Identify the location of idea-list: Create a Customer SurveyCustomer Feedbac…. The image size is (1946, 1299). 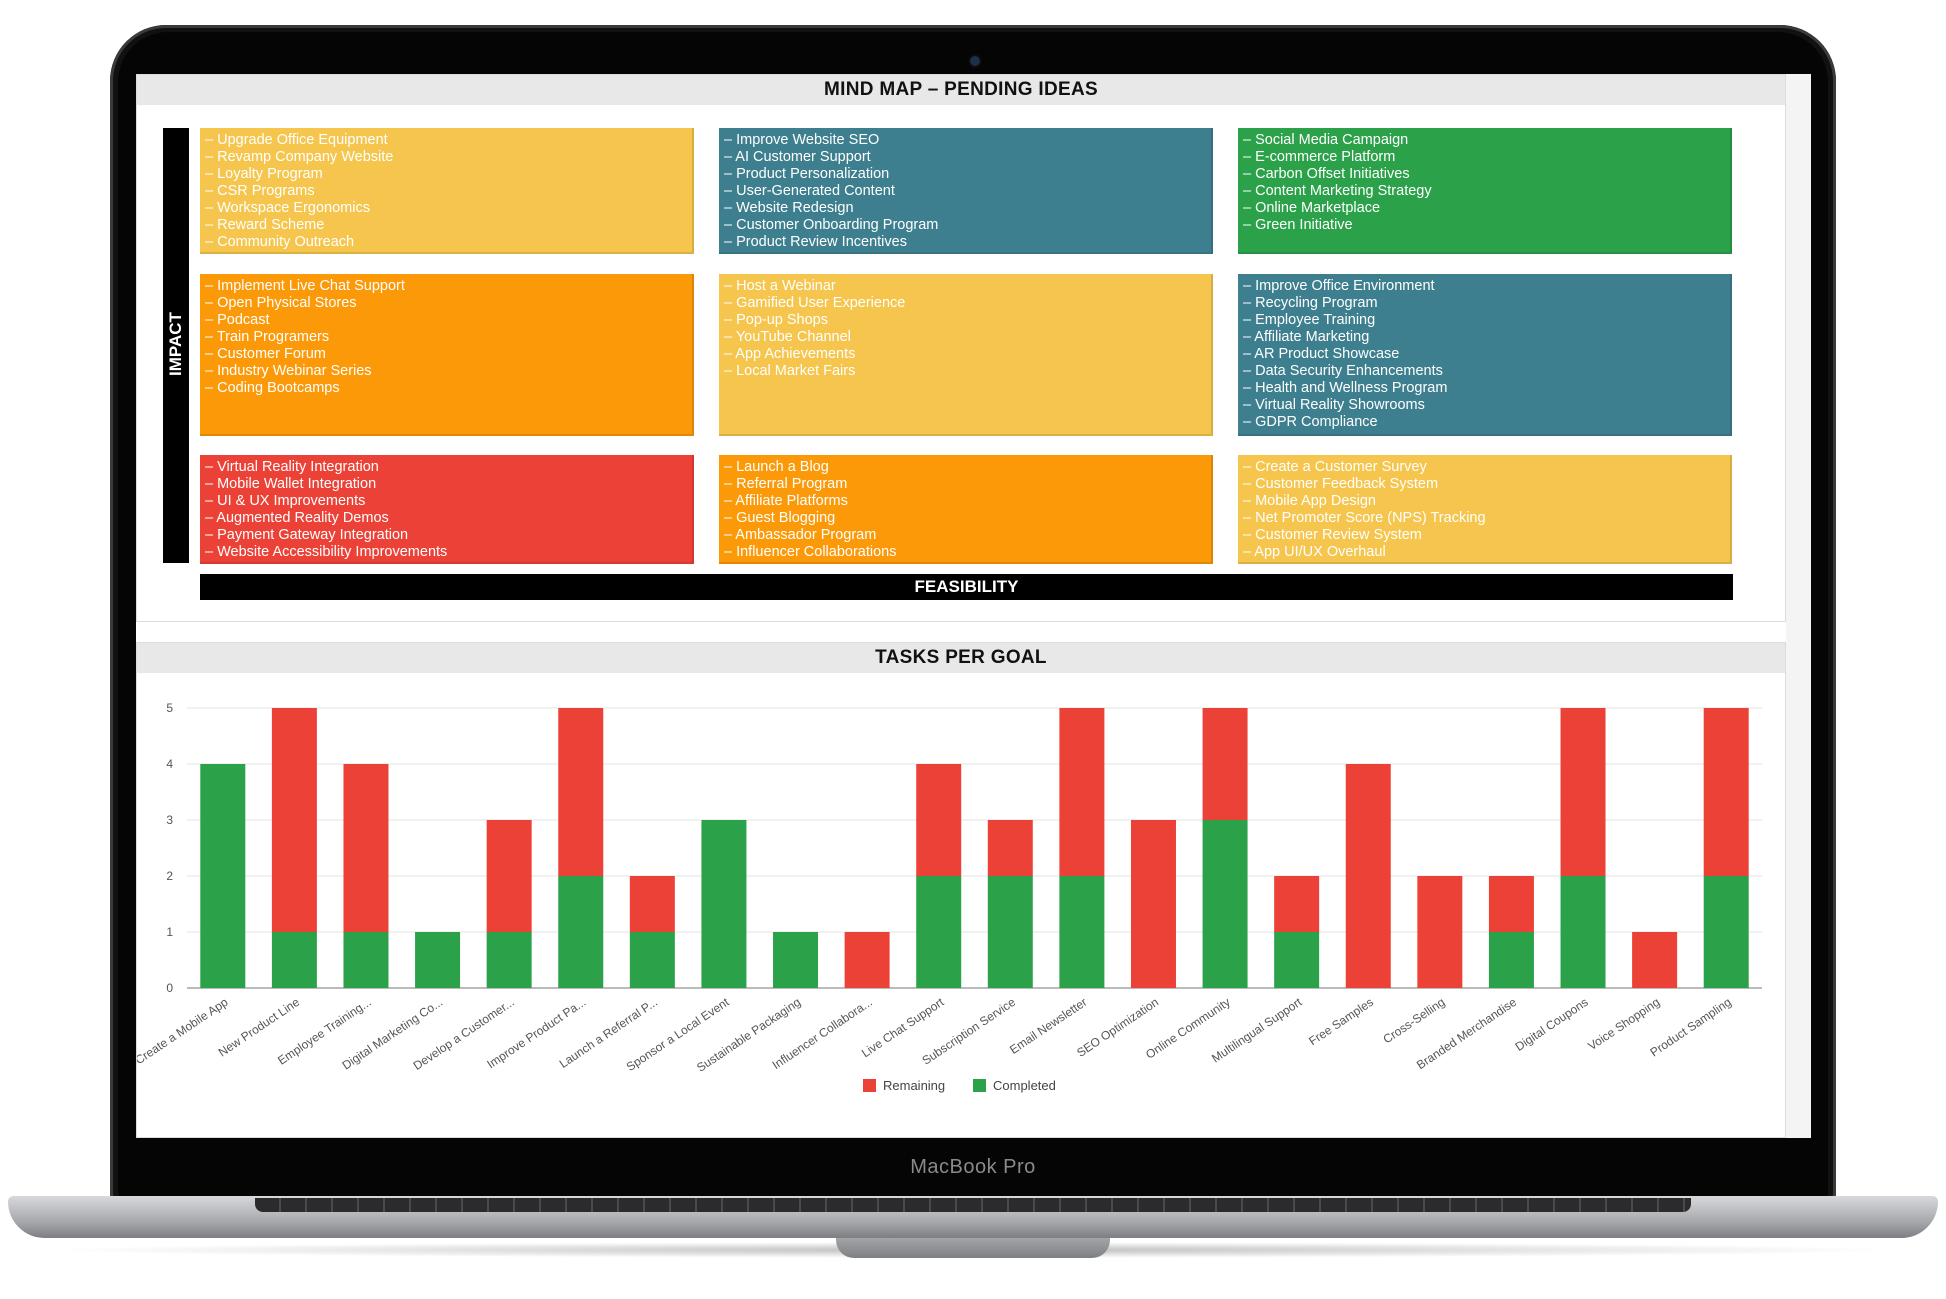
(1484, 510).